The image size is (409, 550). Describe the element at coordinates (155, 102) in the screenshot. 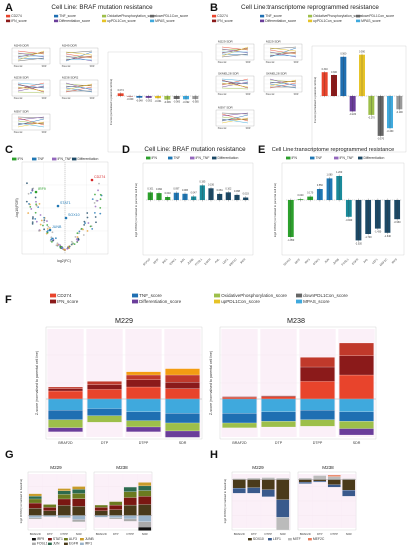

I see `panel-a-bar-frame` at that location.